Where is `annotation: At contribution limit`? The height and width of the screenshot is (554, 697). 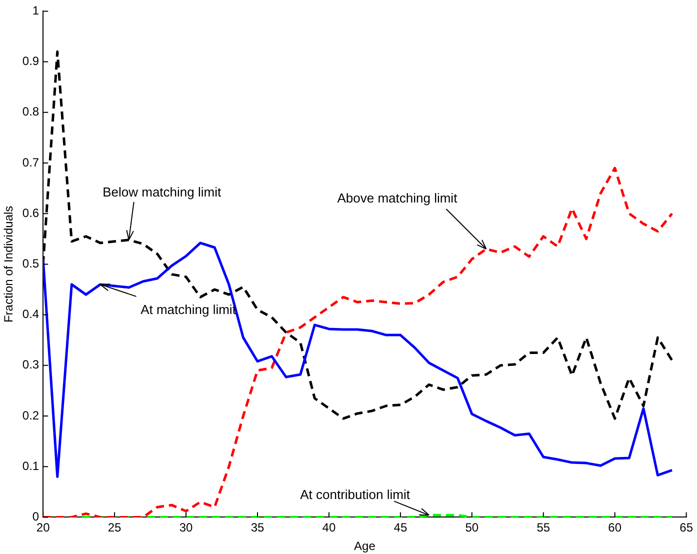
annotation: At contribution limit is located at coordinates (355, 494).